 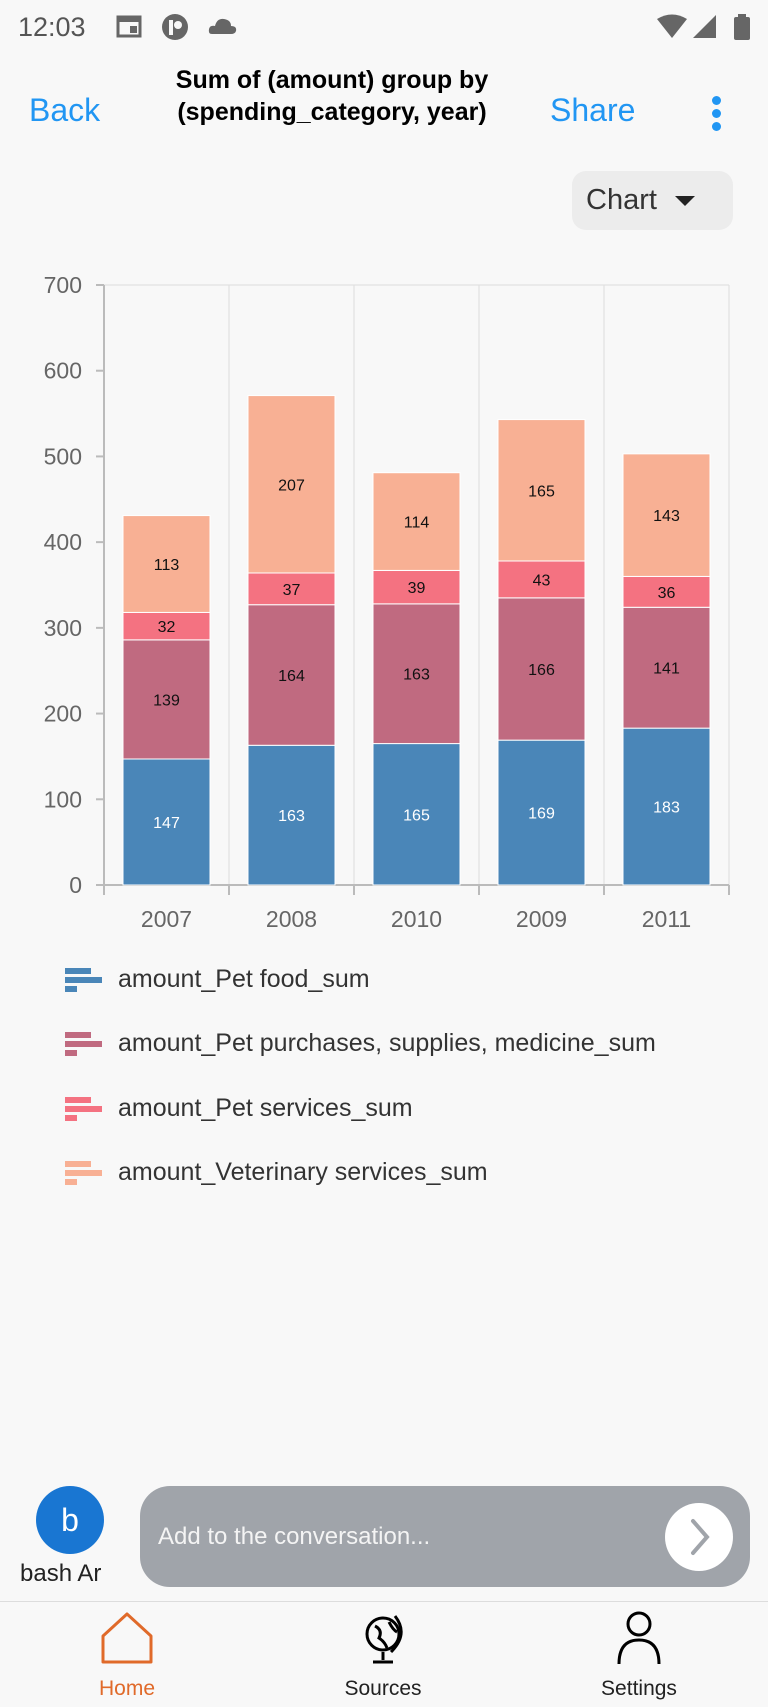 I want to click on data-label: 39, so click(x=417, y=588).